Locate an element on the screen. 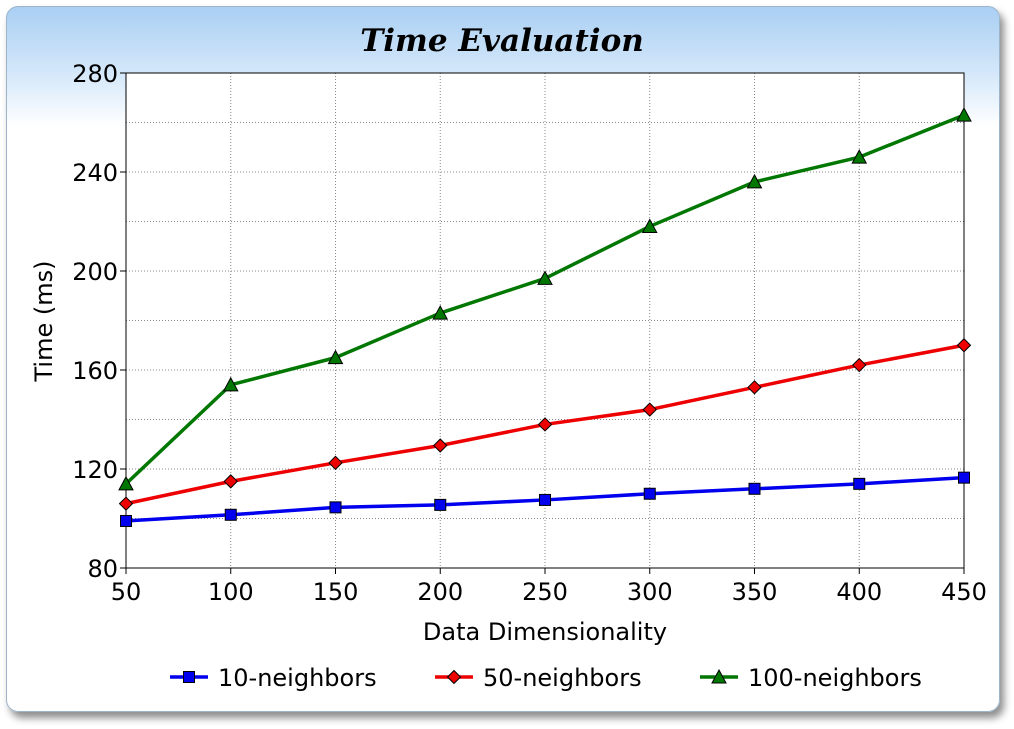  x-tick-label: 300 is located at coordinates (650, 592).